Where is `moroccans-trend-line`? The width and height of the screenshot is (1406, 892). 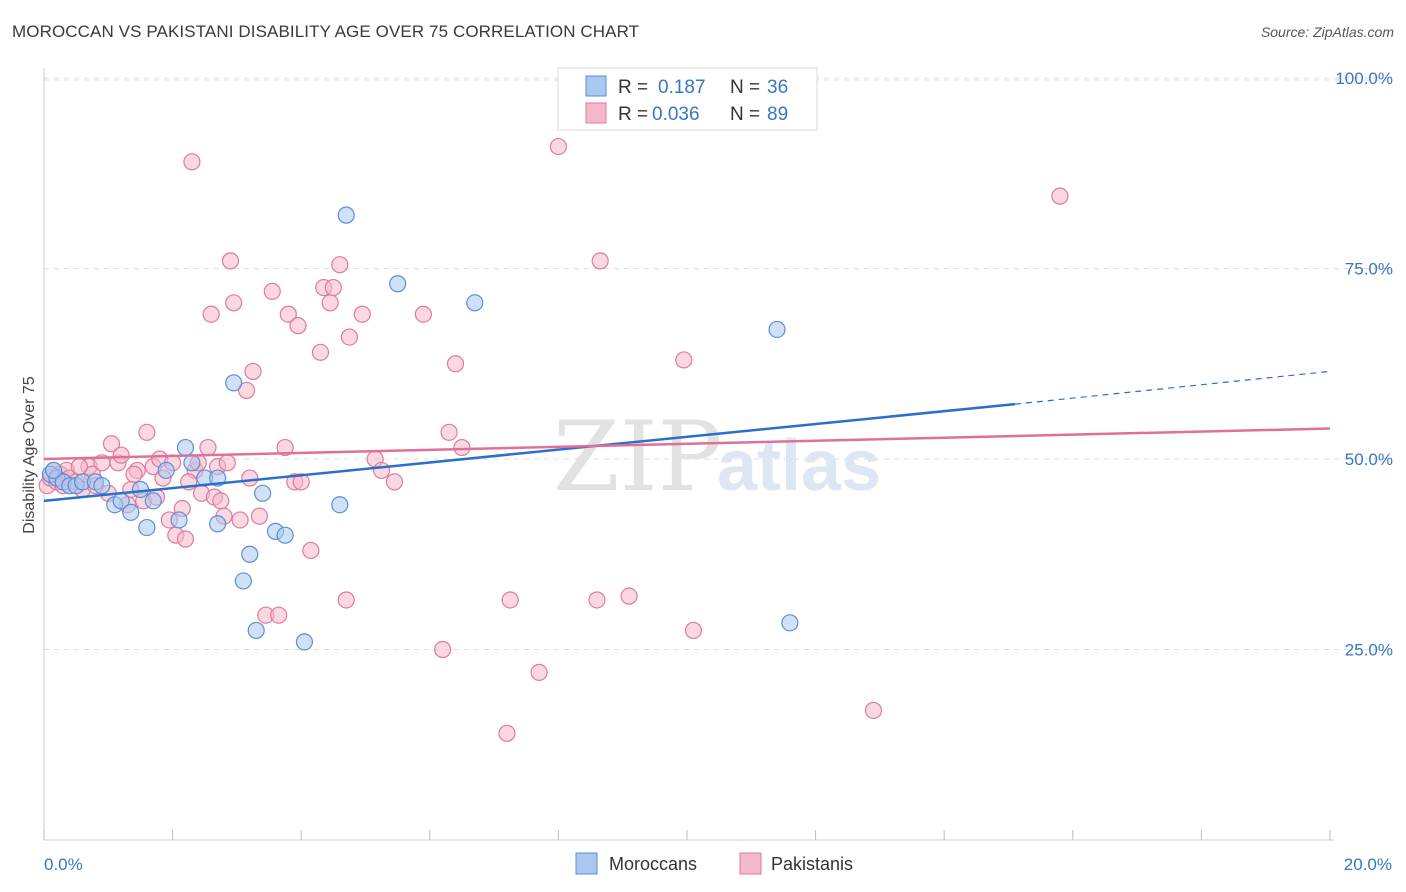
moroccans-trend-line is located at coordinates (529, 452).